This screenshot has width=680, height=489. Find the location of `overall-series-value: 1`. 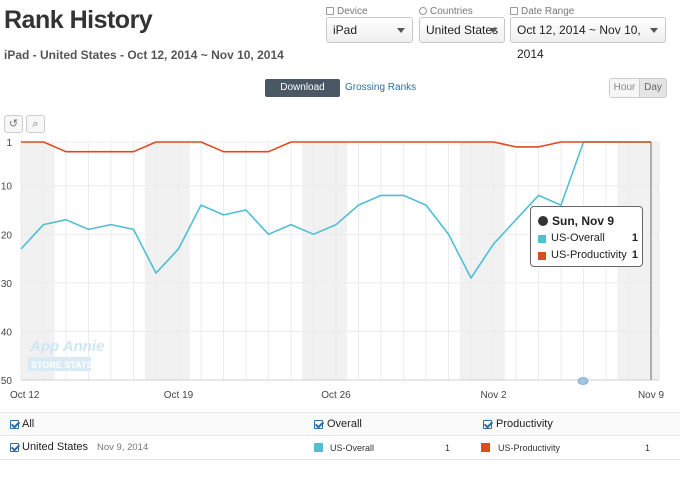

overall-series-value: 1 is located at coordinates (448, 448).